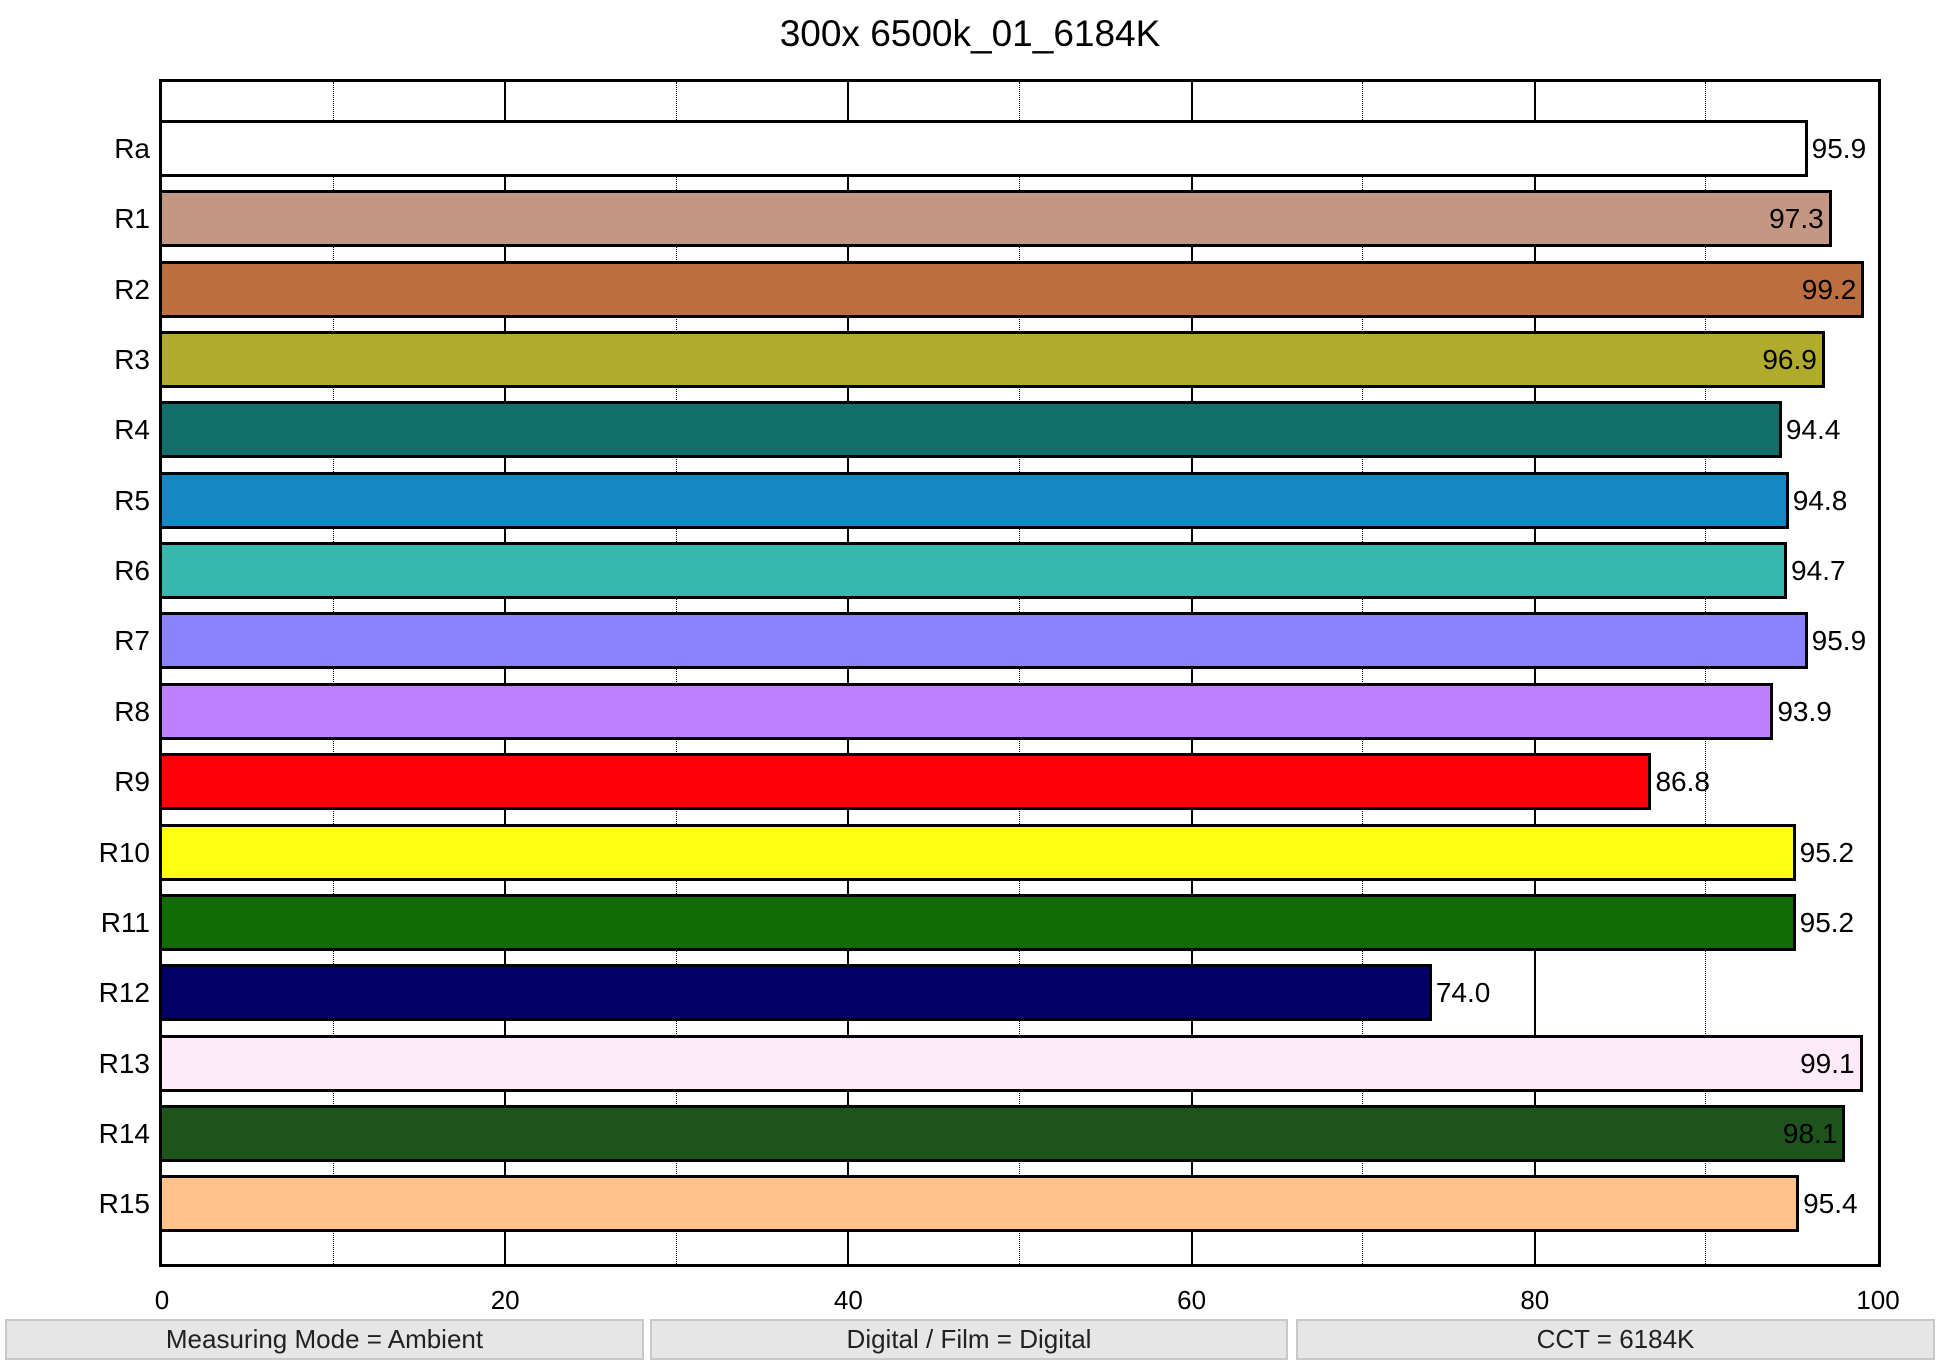 The width and height of the screenshot is (1940, 1366). What do you see at coordinates (1810, 1133) in the screenshot?
I see `bar-value-label: 98.1` at bounding box center [1810, 1133].